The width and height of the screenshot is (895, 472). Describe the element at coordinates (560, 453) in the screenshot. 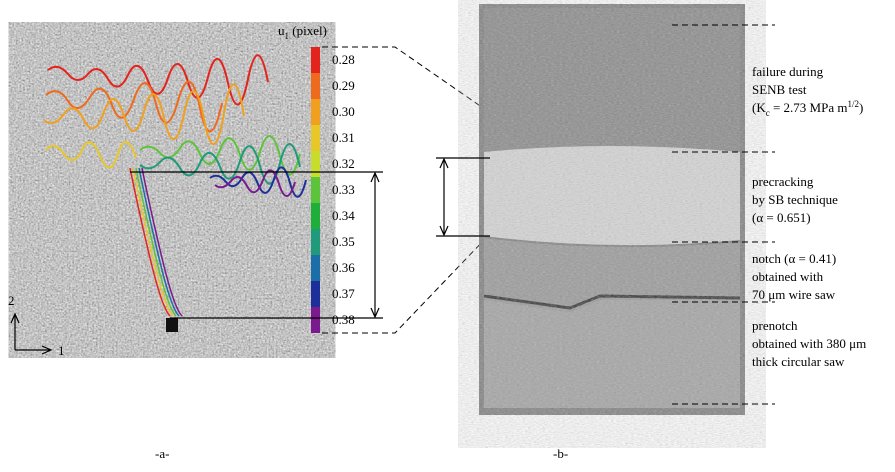

I see `caption: -b-` at that location.